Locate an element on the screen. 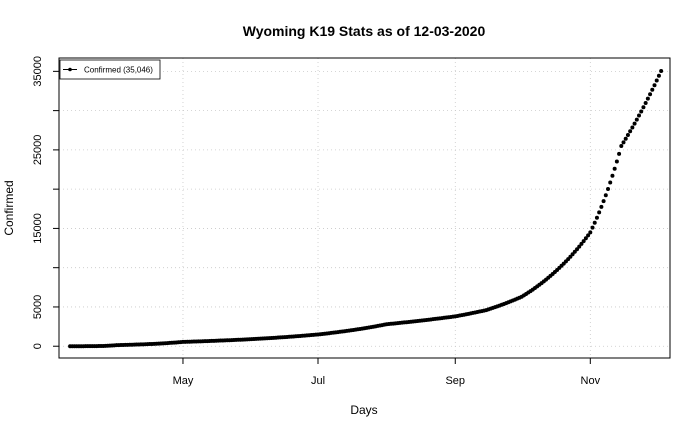  y-tick-label: 15000 is located at coordinates (38, 228).